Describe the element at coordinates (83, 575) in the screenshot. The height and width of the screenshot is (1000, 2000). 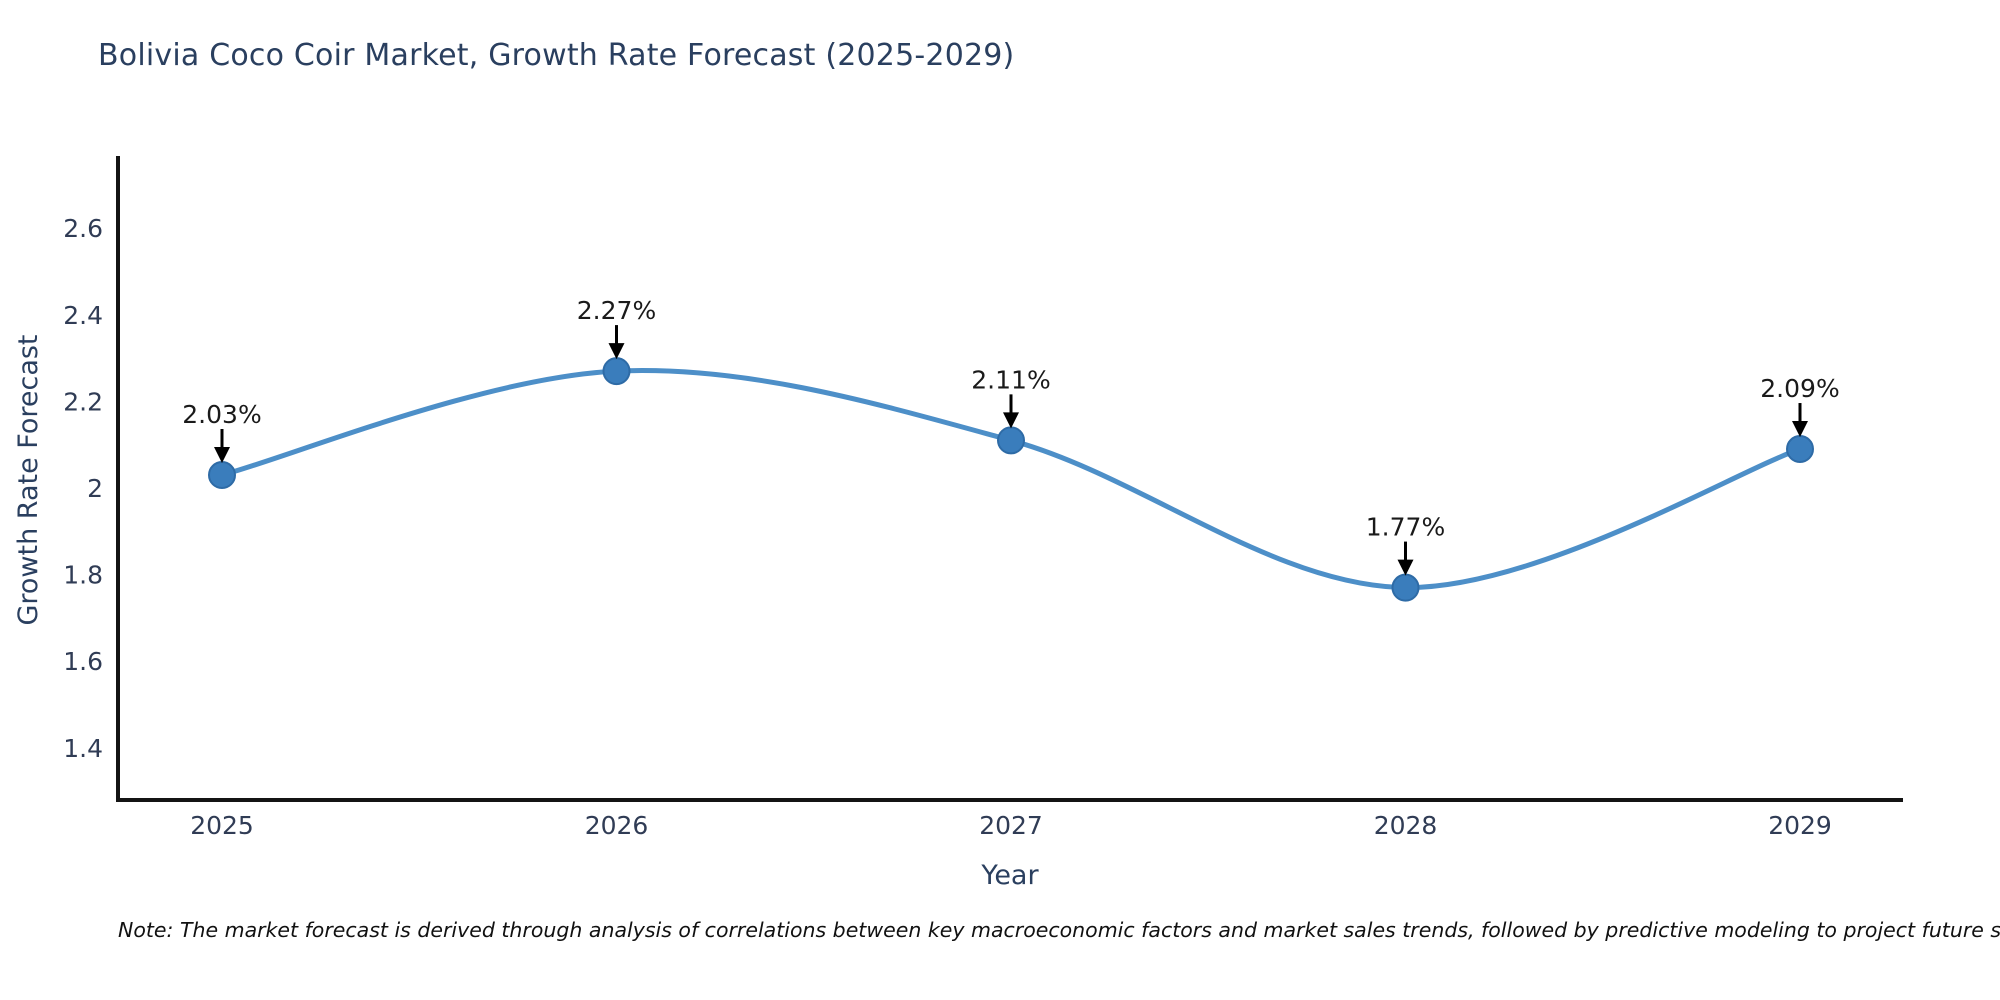
I see `y-tick-label: 1.8` at that location.